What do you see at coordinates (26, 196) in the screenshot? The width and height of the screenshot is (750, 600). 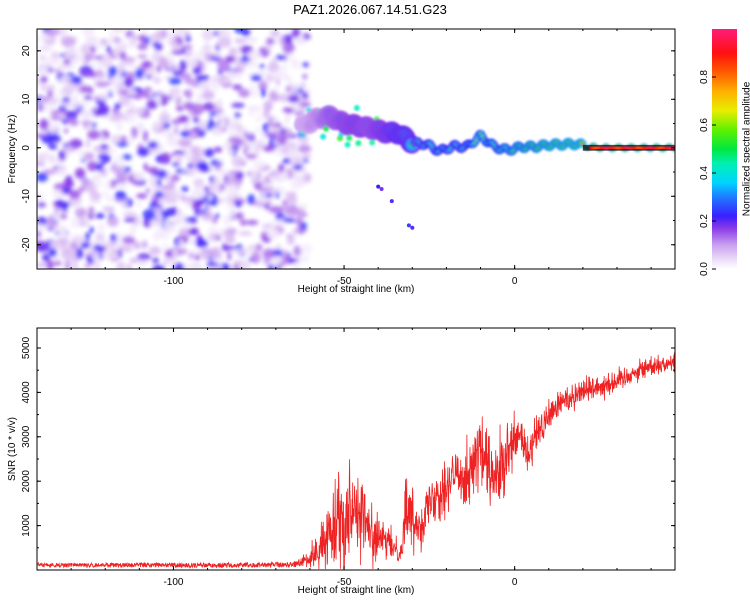 I see `y-tick-label: -10` at bounding box center [26, 196].